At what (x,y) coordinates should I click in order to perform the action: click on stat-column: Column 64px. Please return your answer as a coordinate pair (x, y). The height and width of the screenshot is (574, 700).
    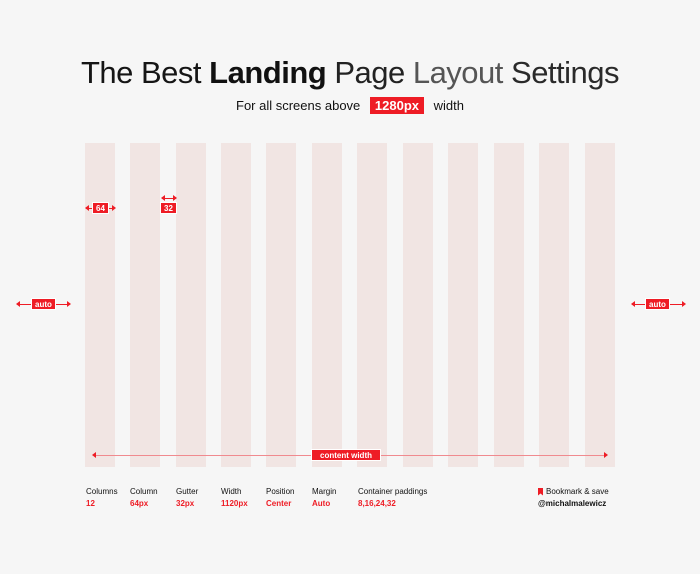
    Looking at the image, I should click on (144, 497).